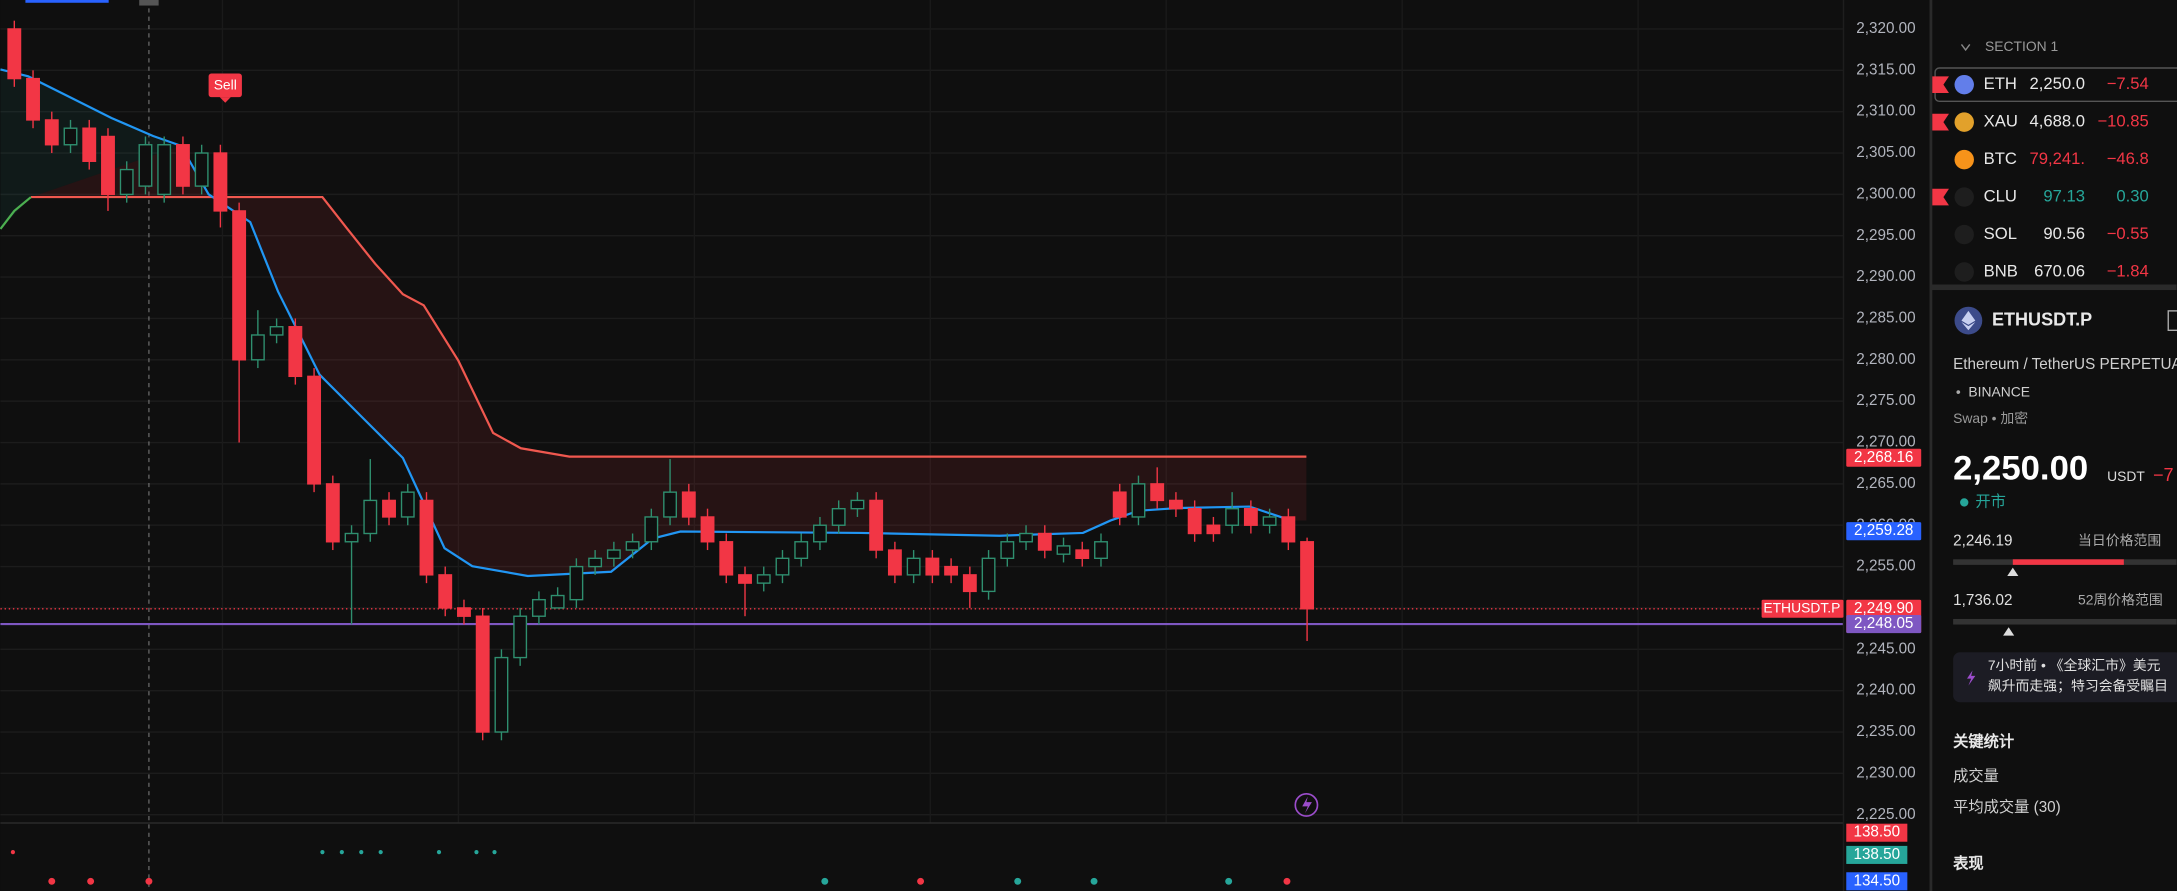 This screenshot has height=891, width=2177. Describe the element at coordinates (1885, 814) in the screenshot. I see `y-tick-label: 2,225.00` at that location.